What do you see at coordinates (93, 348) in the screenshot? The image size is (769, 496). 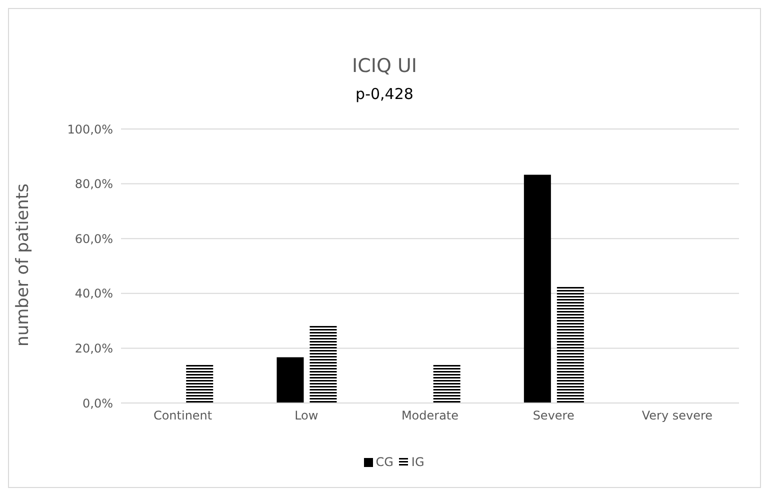 I see `y-tick-label: 20,0%` at bounding box center [93, 348].